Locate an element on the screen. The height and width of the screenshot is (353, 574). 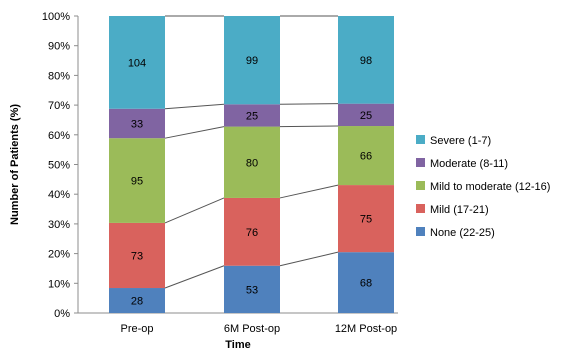
data-label: 68 is located at coordinates (366, 284).